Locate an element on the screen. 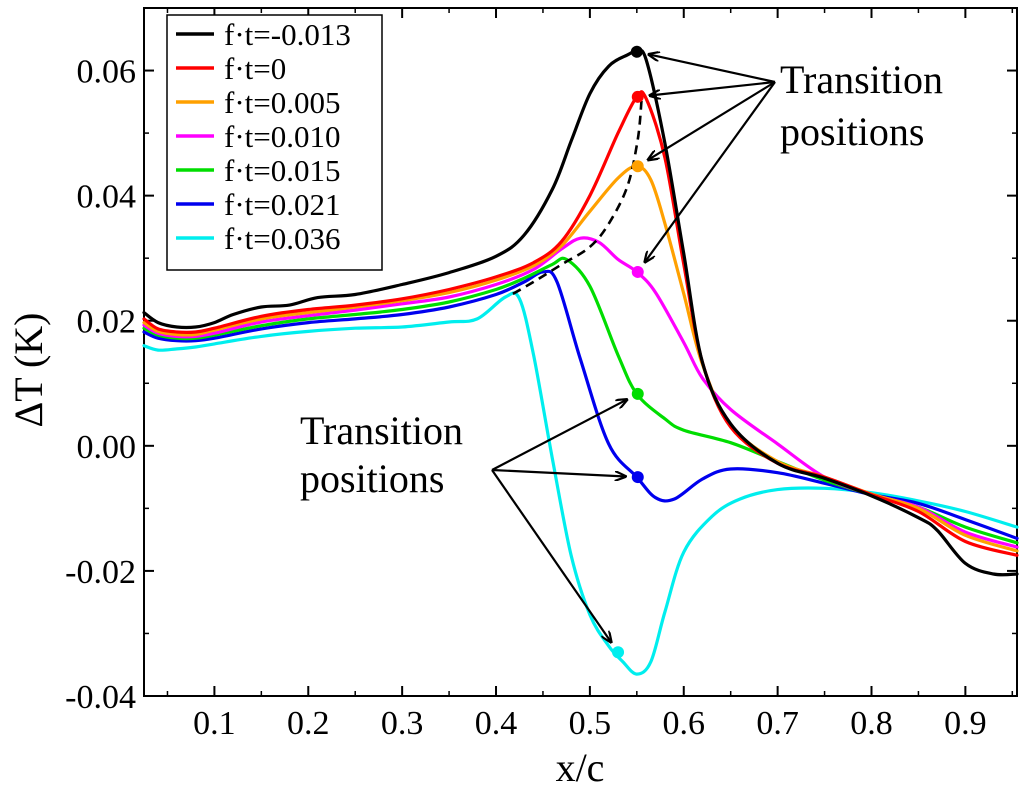  legend-label-0: f·t=-0.013 is located at coordinates (287, 34).